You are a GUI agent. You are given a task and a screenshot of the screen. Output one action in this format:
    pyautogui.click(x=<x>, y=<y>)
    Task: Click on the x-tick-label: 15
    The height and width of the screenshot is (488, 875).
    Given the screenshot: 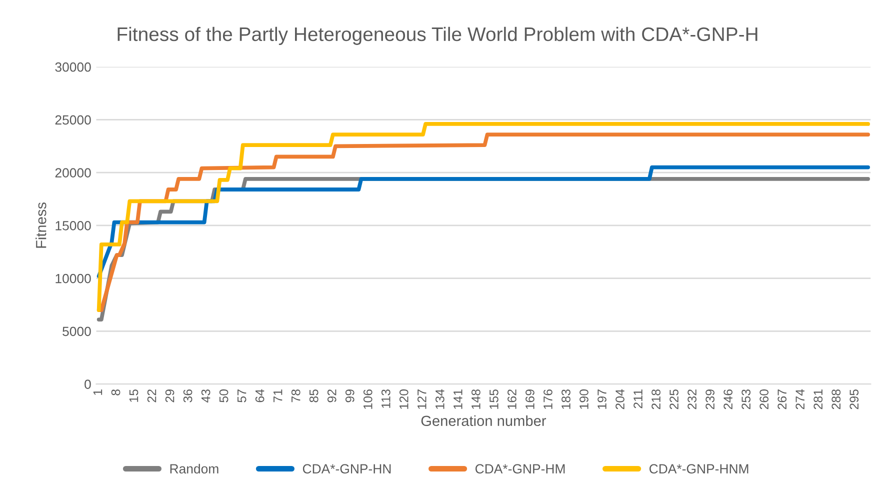 What is the action you would take?
    pyautogui.click(x=133, y=395)
    